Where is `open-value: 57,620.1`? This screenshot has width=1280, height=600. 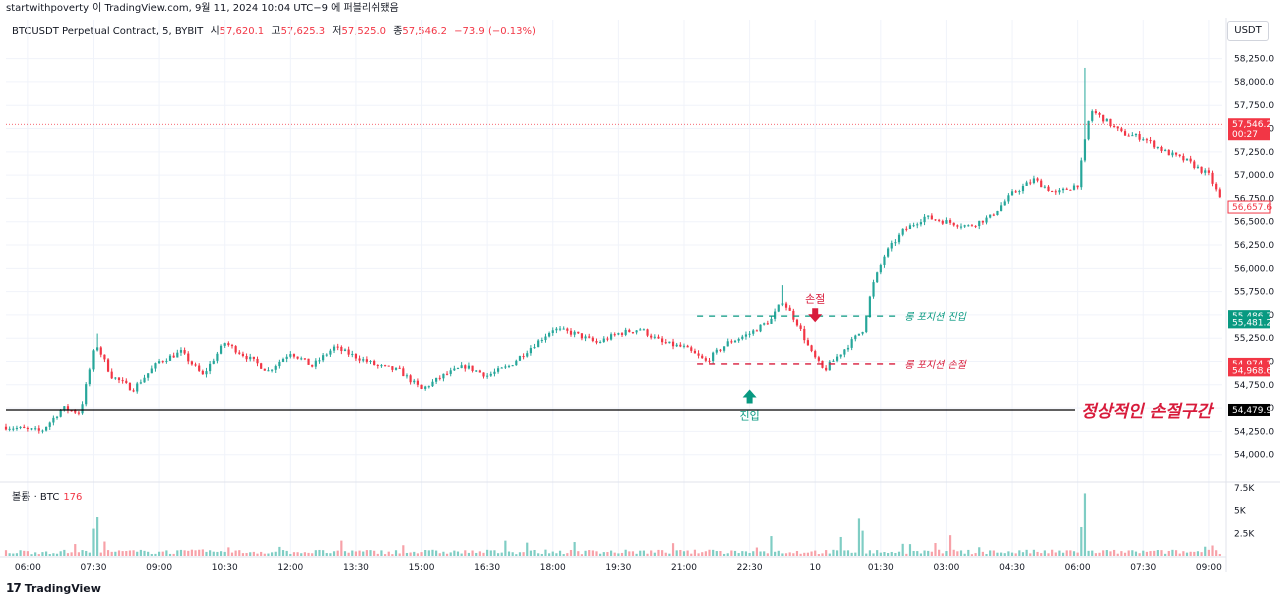 open-value: 57,620.1 is located at coordinates (242, 31).